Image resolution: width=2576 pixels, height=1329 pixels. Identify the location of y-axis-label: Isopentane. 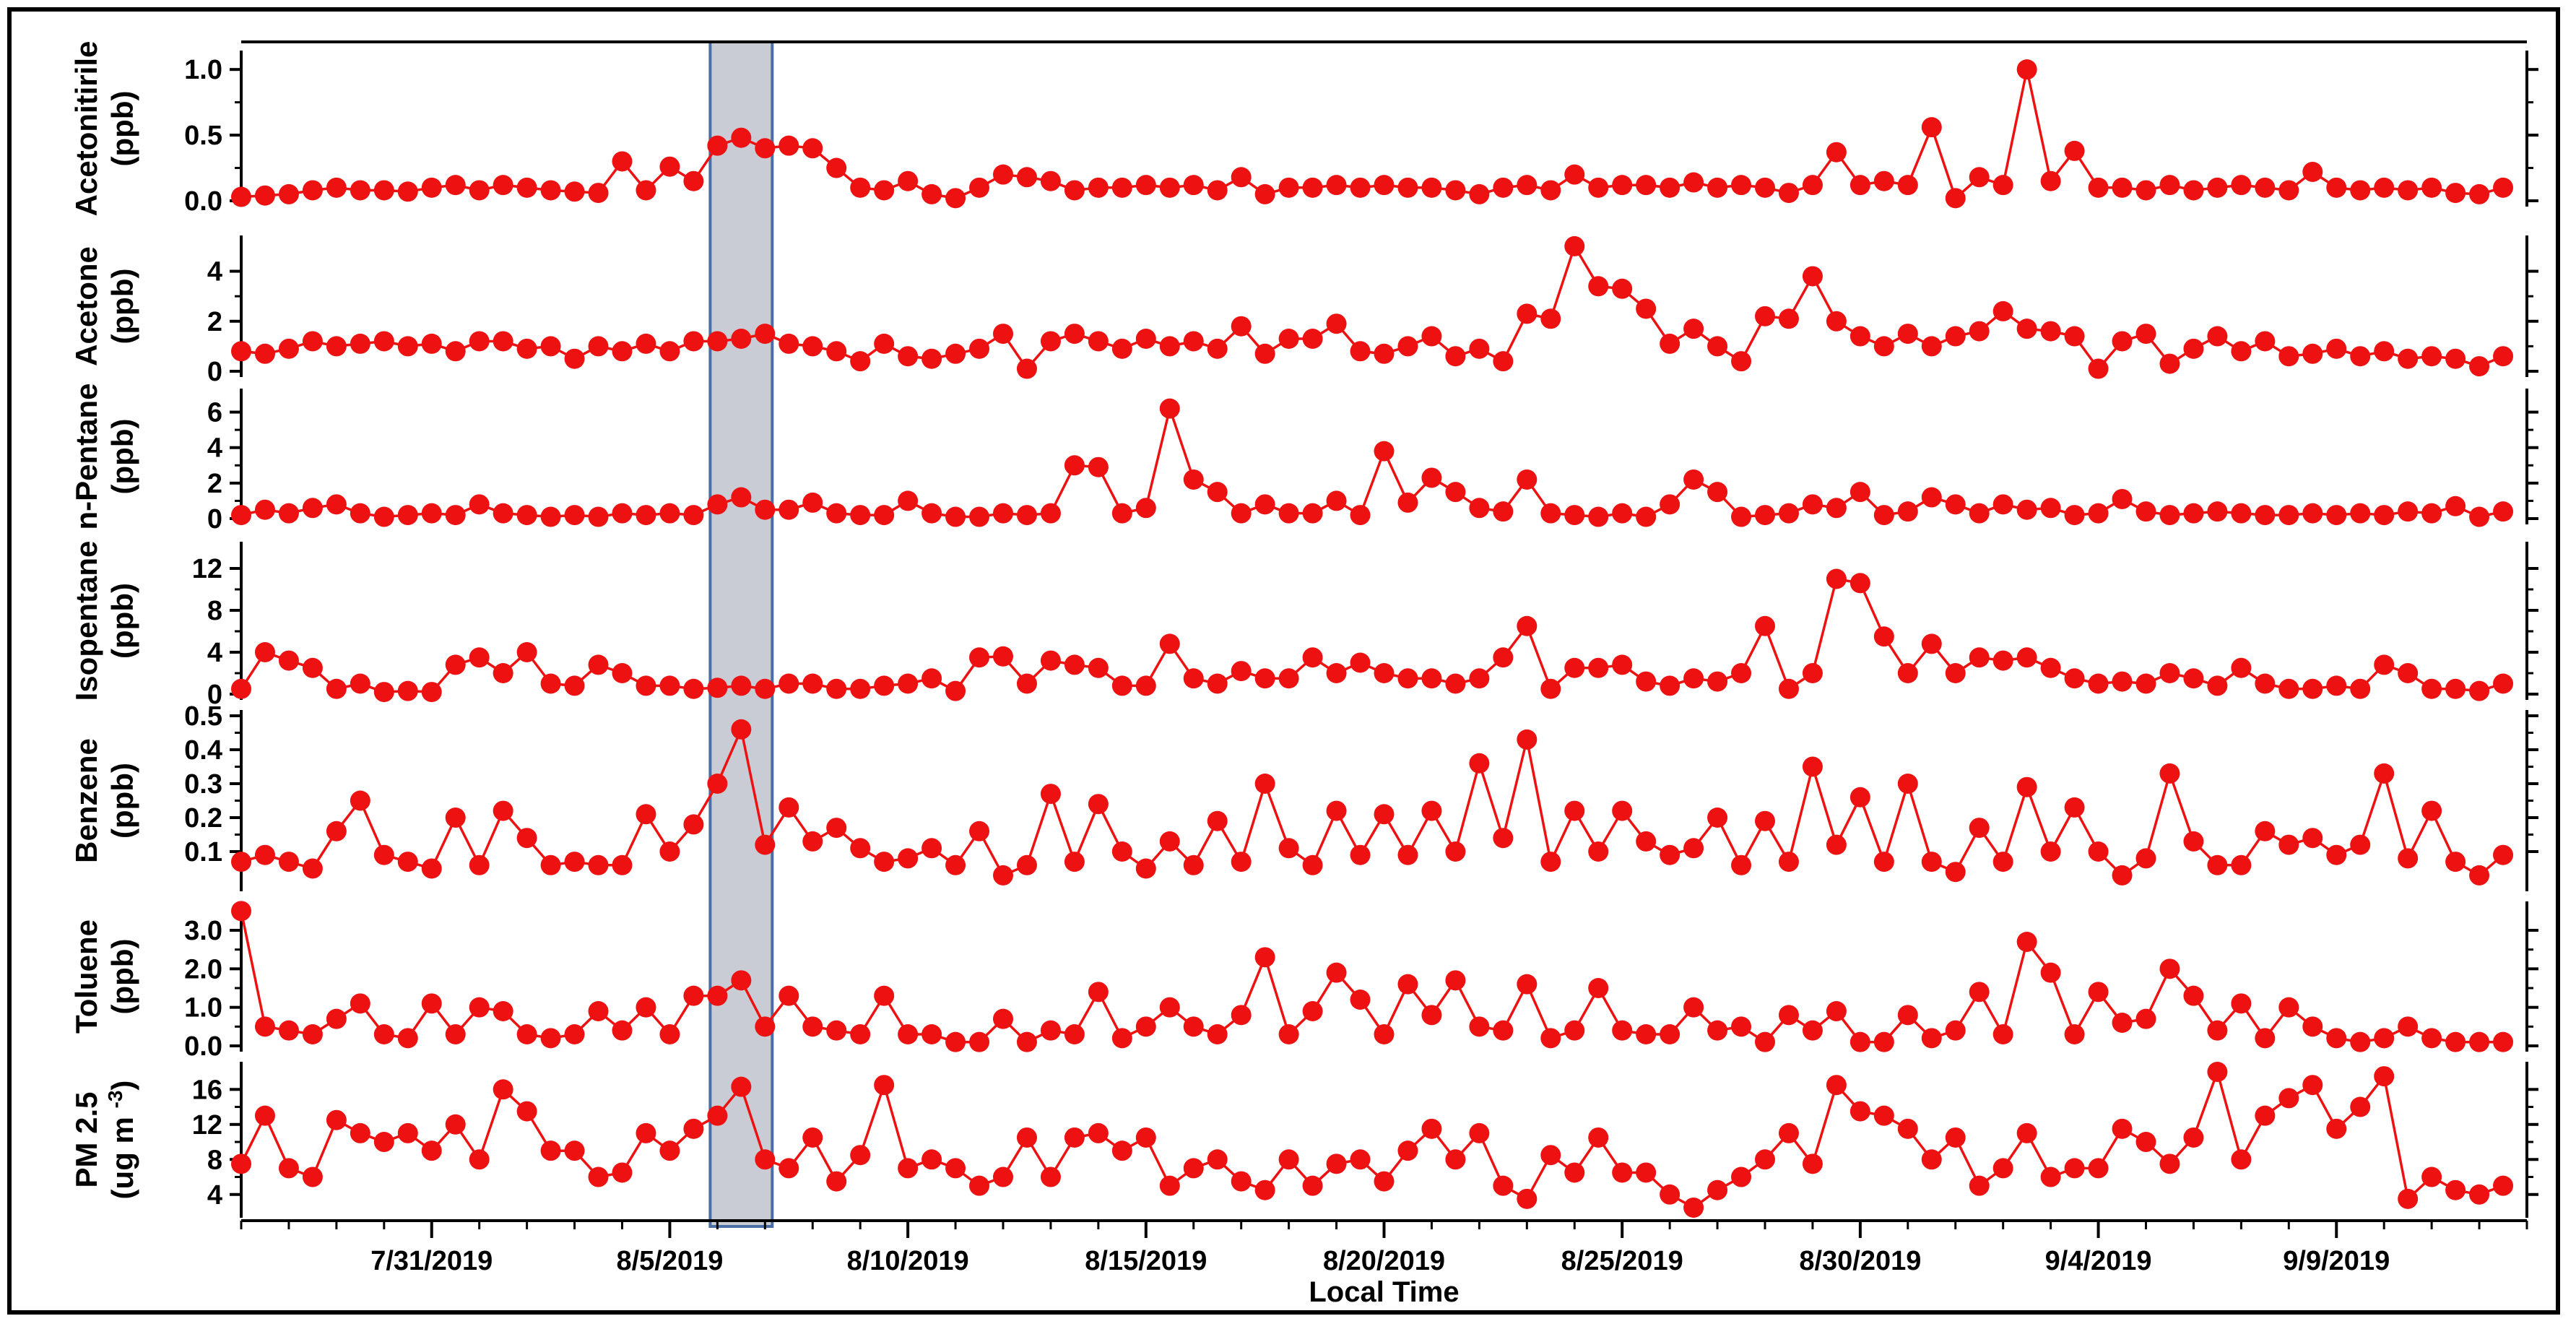
(86, 621).